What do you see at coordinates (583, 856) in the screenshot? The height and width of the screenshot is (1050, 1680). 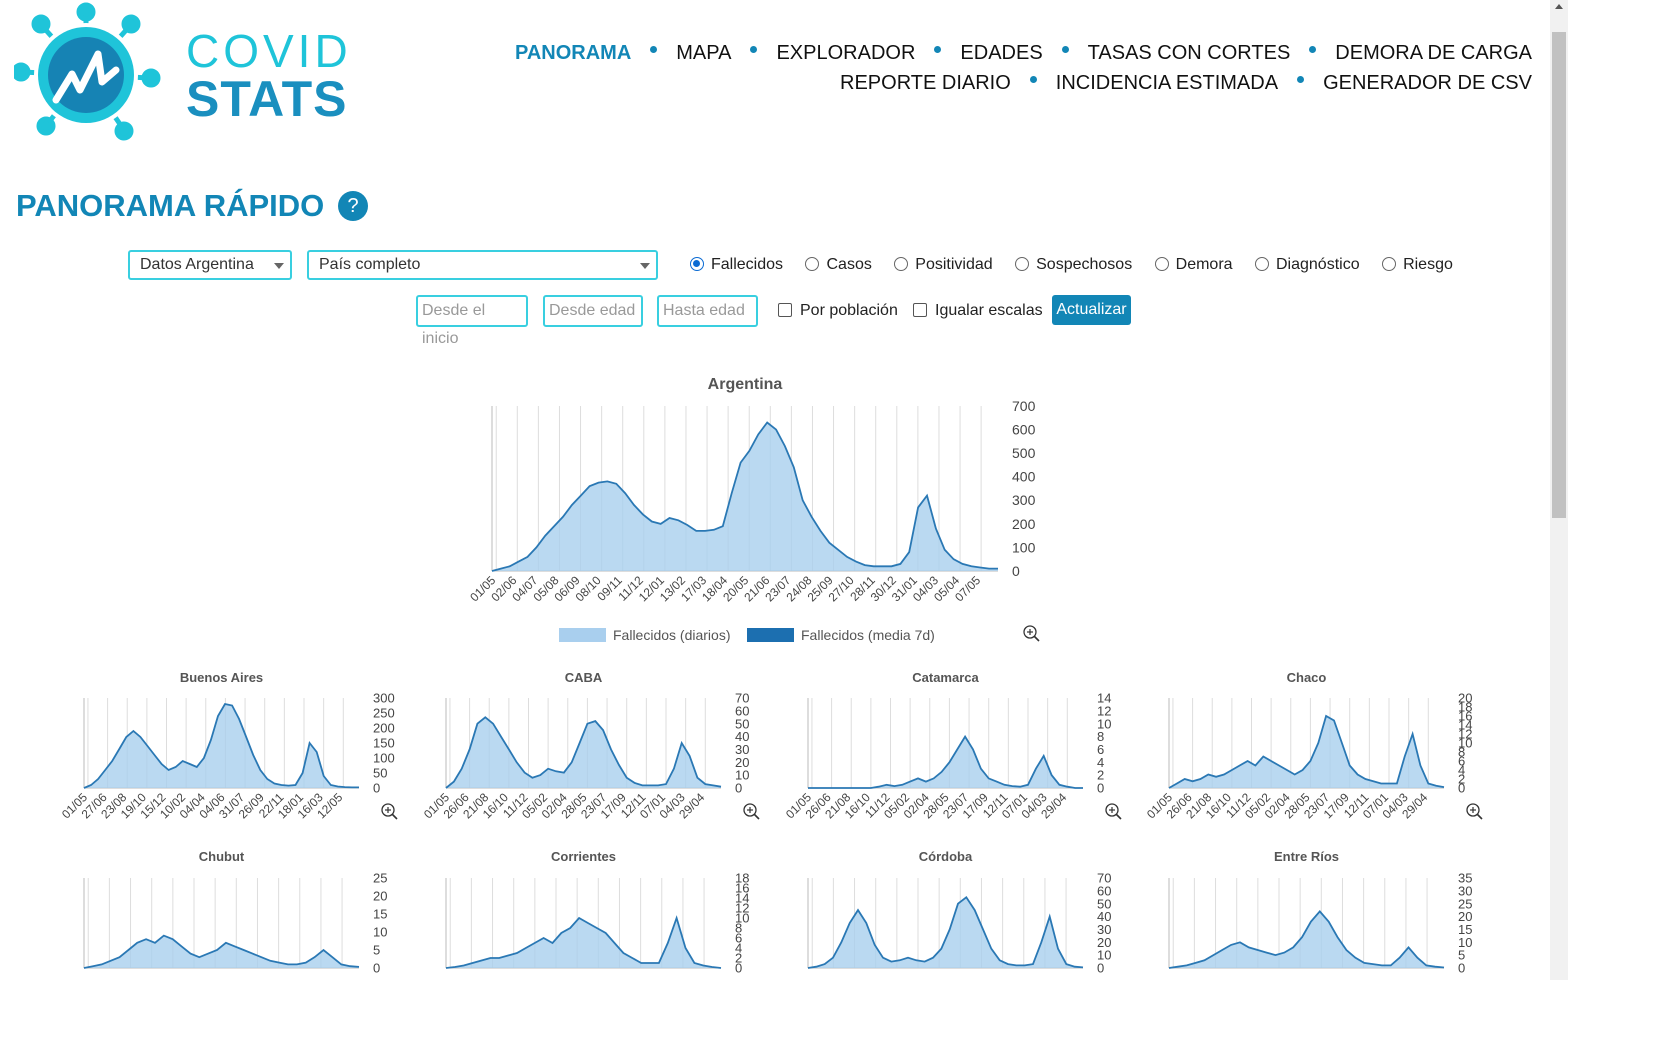 I see `chart-title: Corrientes` at bounding box center [583, 856].